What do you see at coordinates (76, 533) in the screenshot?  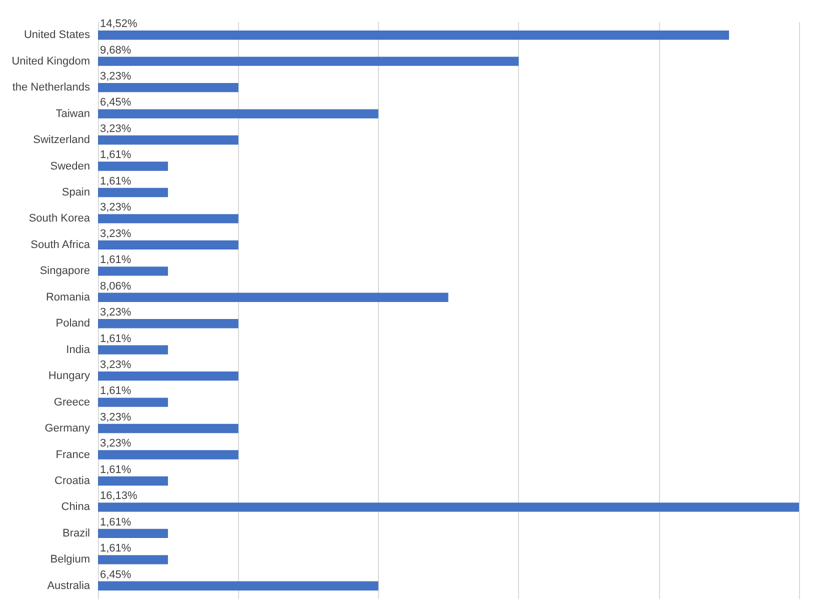 I see `y-tick-label: Brazil` at bounding box center [76, 533].